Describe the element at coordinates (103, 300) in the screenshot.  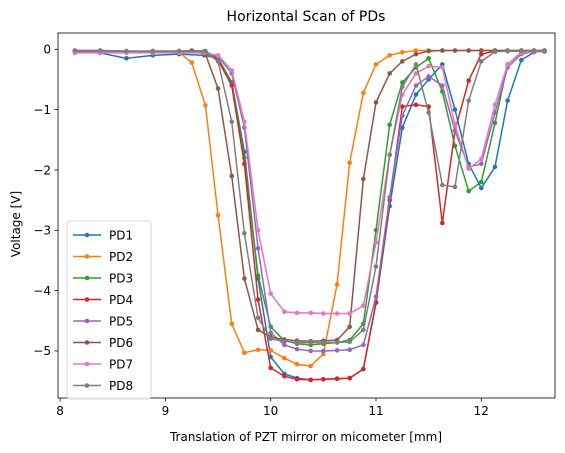
I see `legend-item-PD4: PD4` at that location.